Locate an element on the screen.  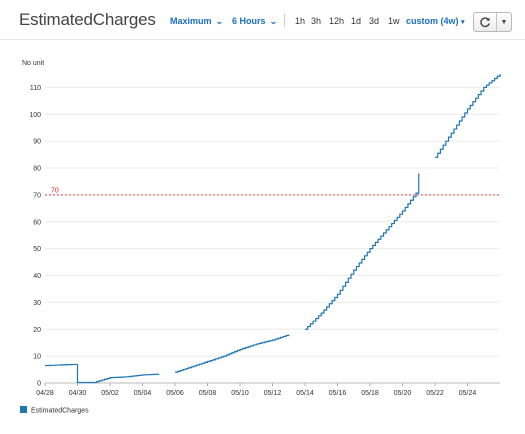
x-tick-label: 05/20 is located at coordinates (403, 393).